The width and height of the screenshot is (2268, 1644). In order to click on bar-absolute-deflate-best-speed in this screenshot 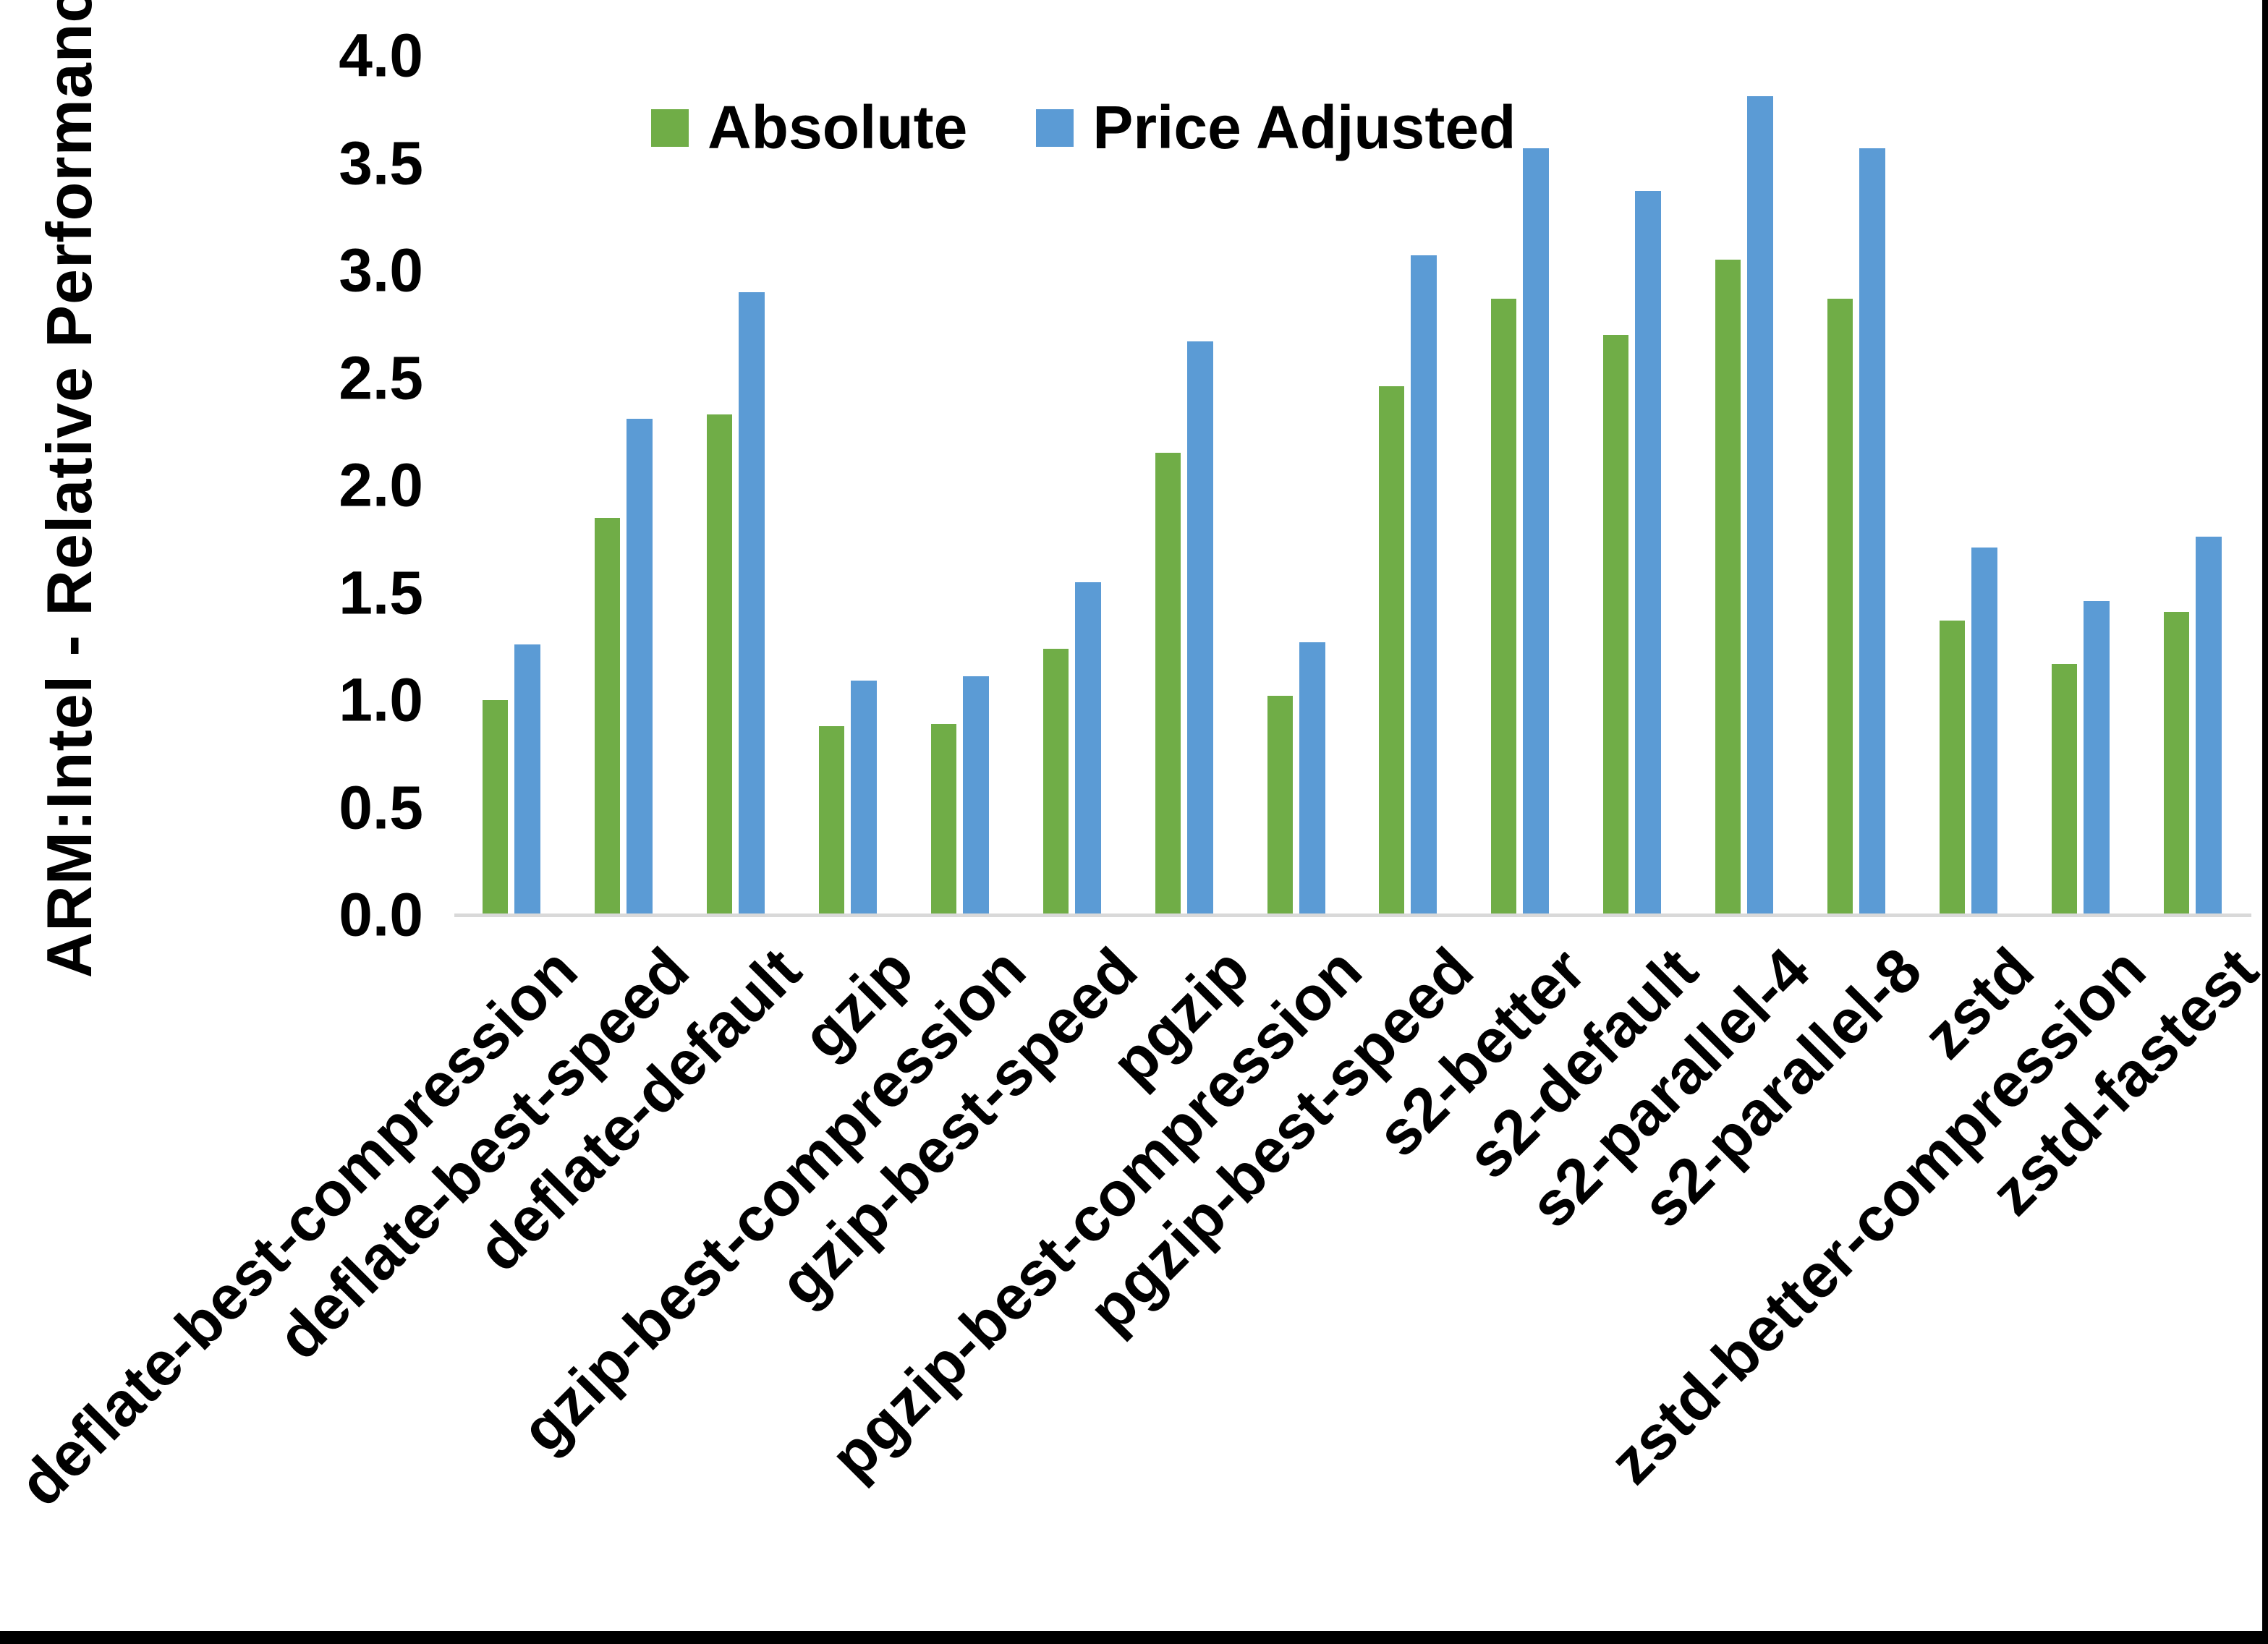, I will do `click(608, 716)`.